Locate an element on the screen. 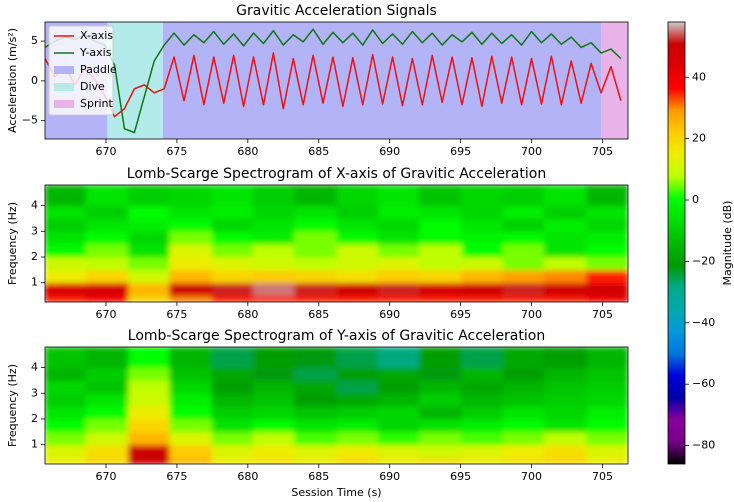  x-tick-label: 685 is located at coordinates (318, 476).